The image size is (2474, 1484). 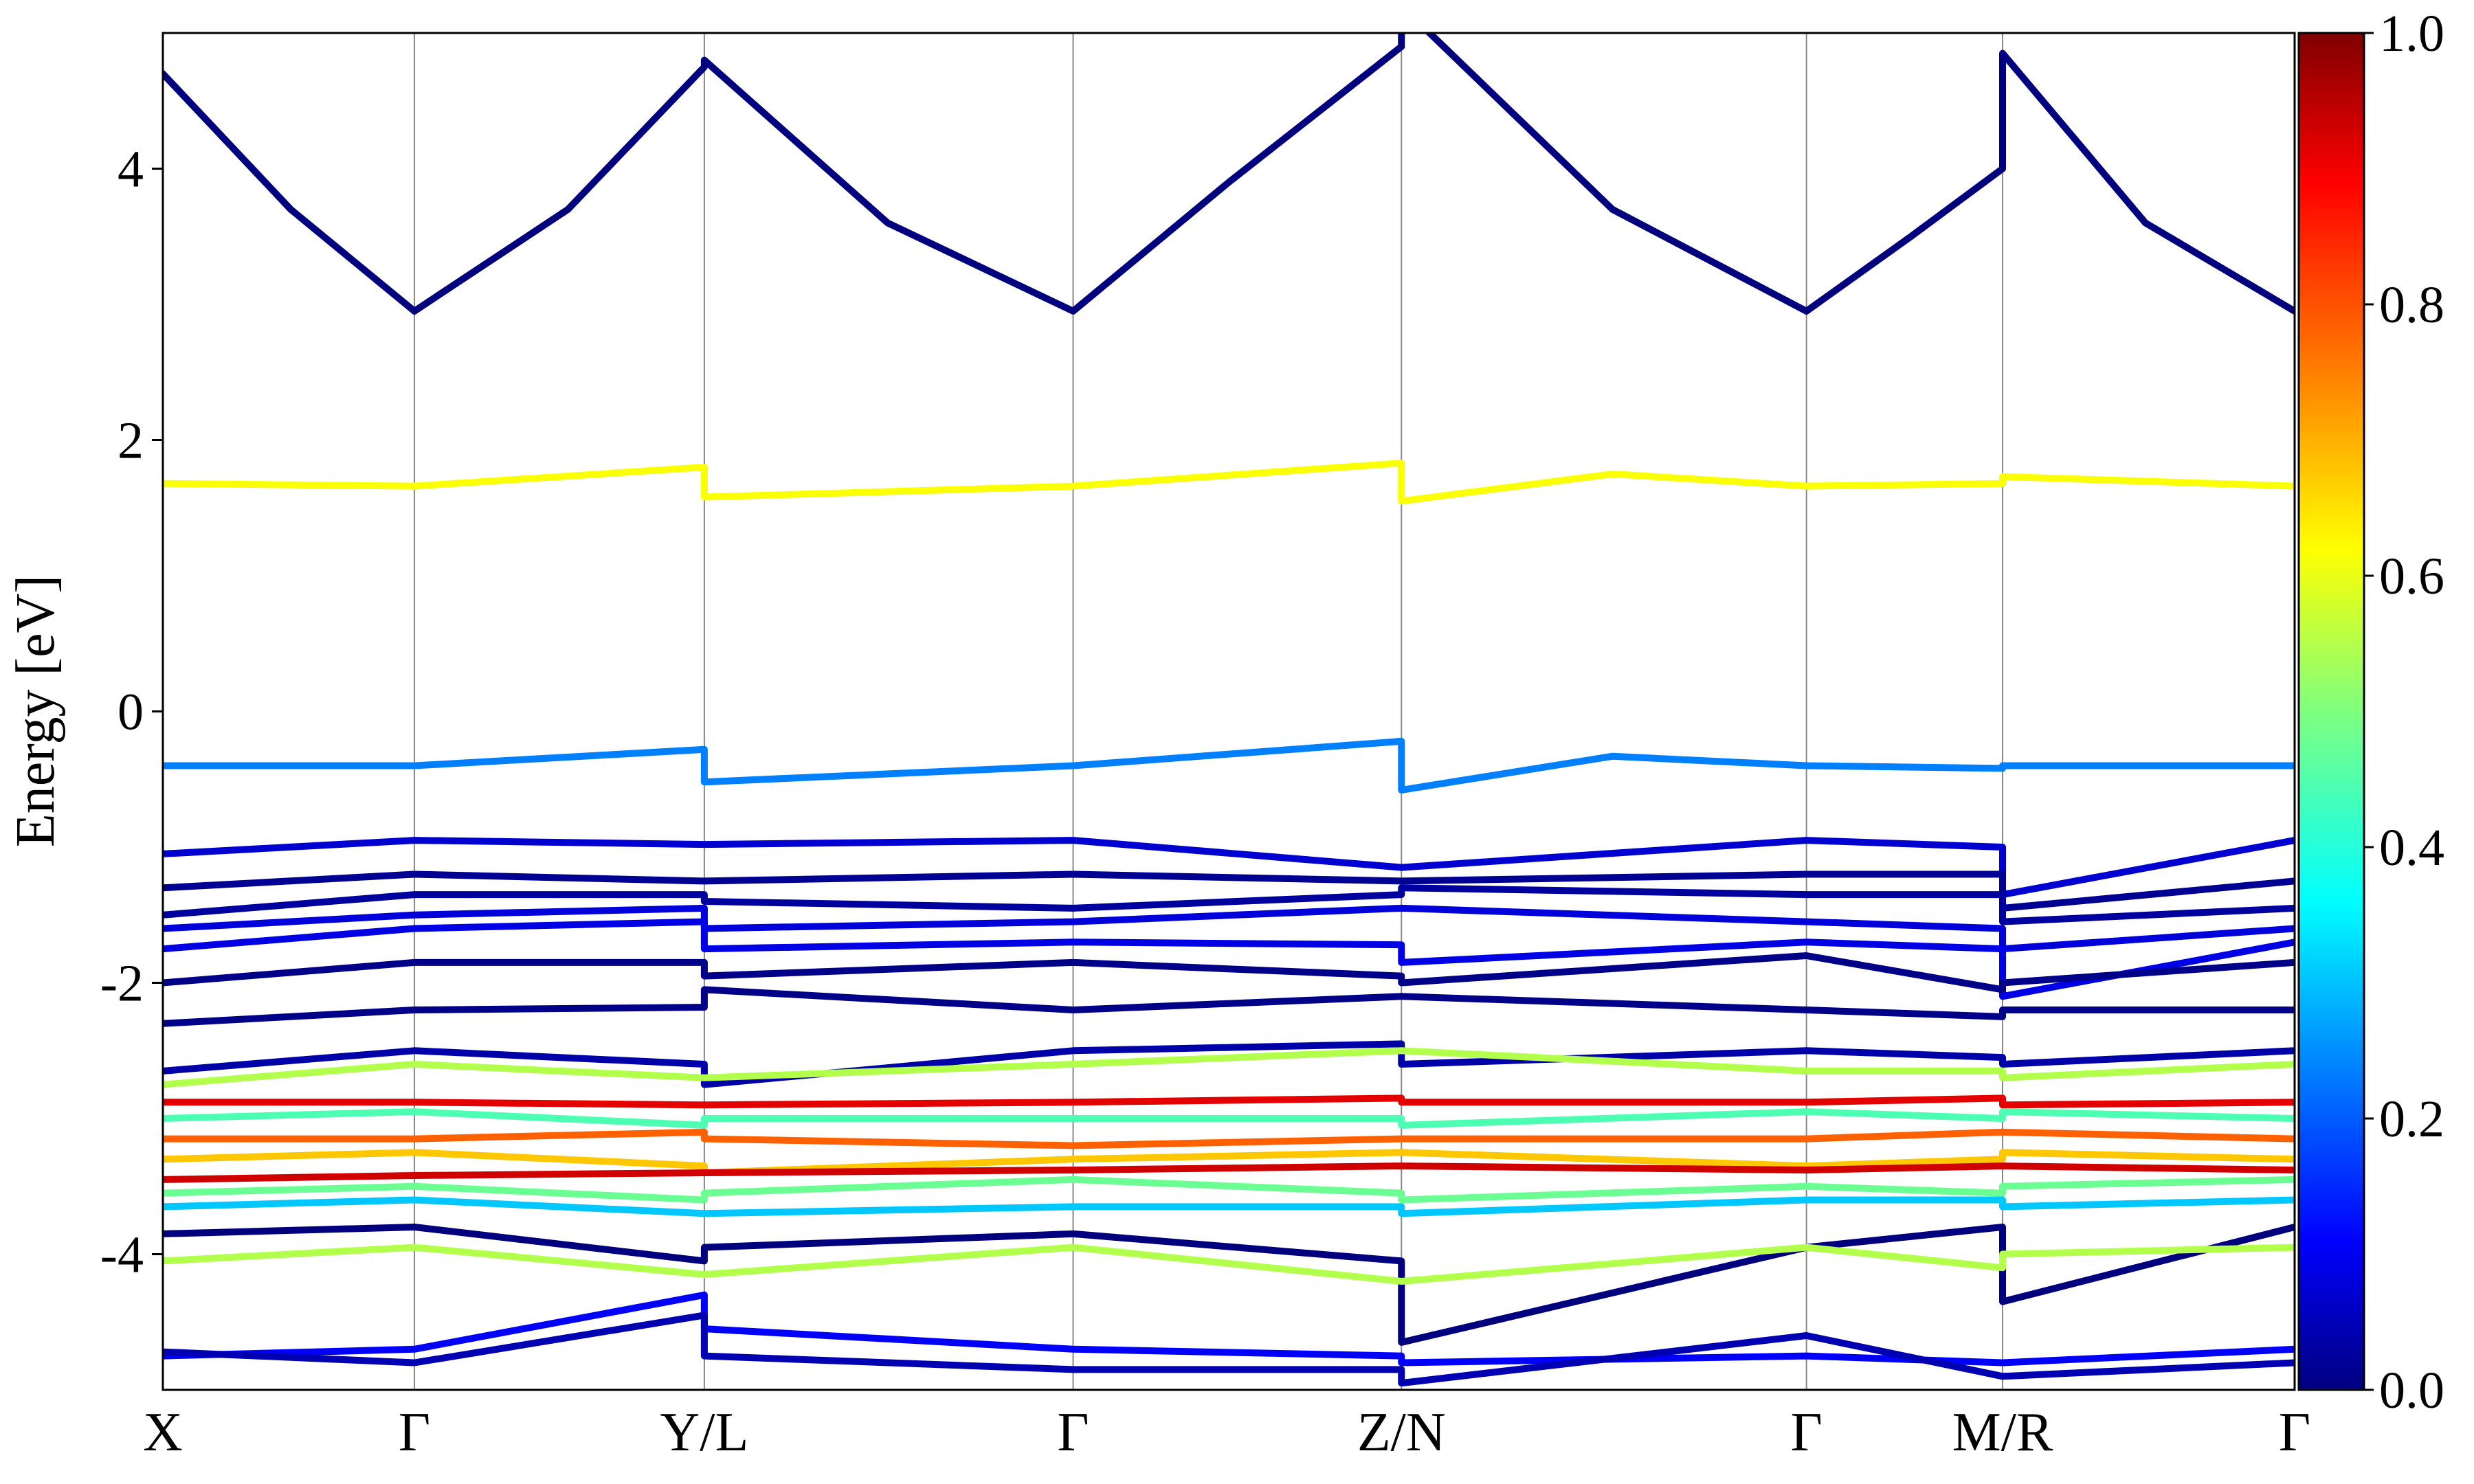 What do you see at coordinates (2411, 1390) in the screenshot?
I see `colorbar-tick-label: 0.0` at bounding box center [2411, 1390].